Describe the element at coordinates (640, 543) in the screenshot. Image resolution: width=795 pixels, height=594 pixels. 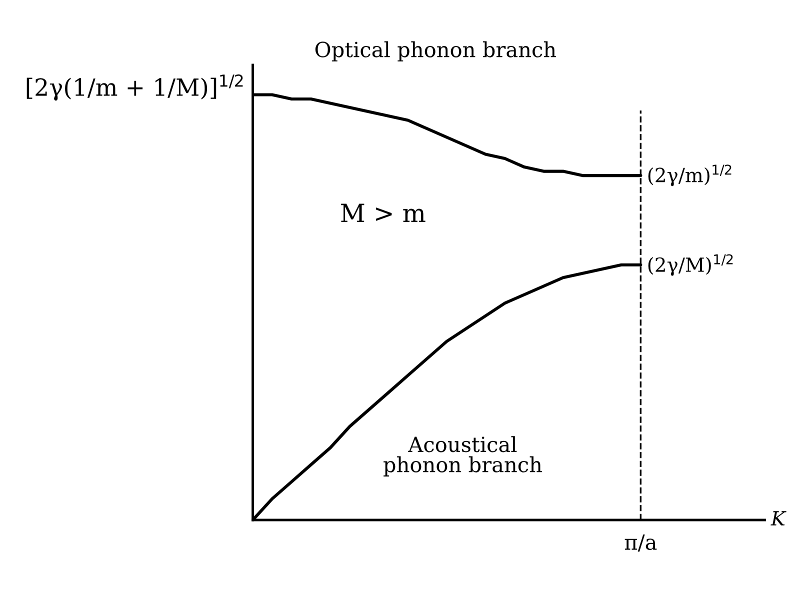
I see `text: π/a` at that location.